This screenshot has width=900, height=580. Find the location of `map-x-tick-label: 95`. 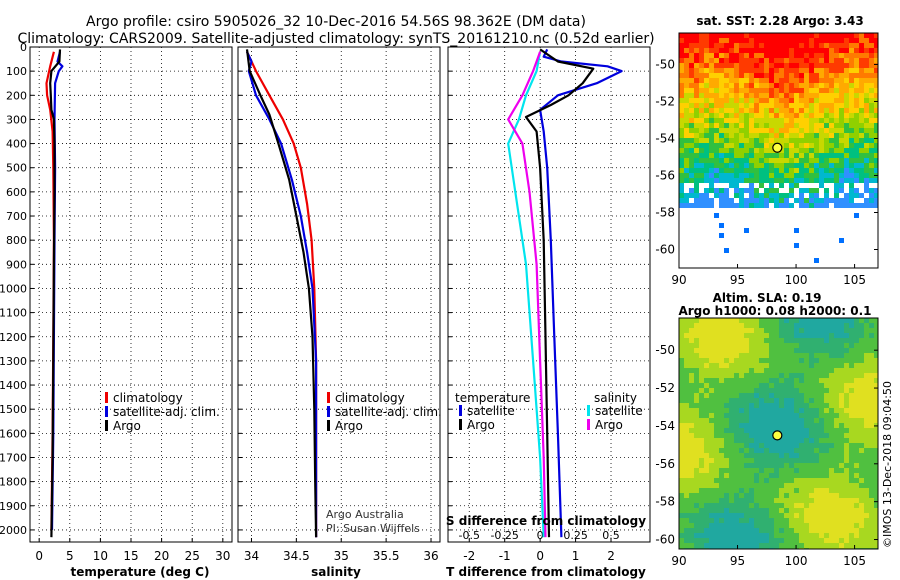

map-x-tick-label: 95 is located at coordinates (737, 561).